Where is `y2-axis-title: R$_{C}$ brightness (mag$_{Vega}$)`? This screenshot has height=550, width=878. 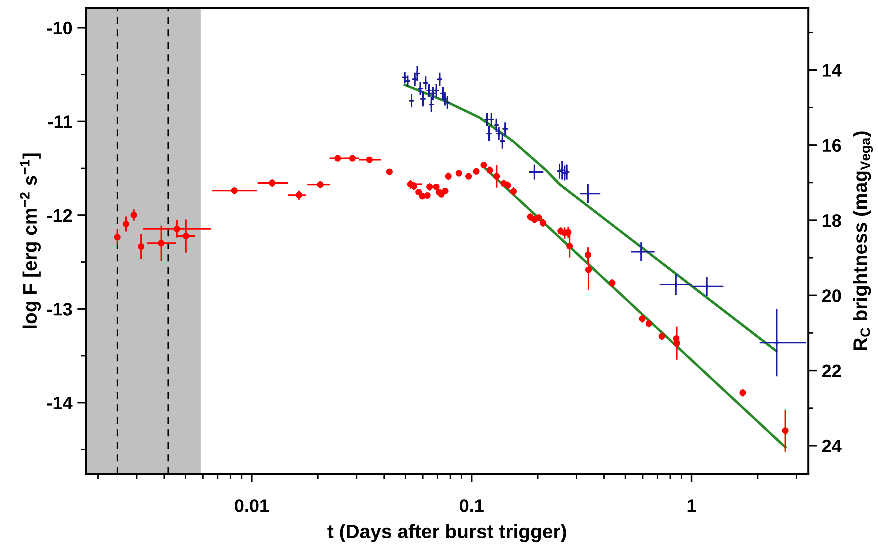
y2-axis-title: R$_{C}$ brightness (mag$_{Vega}$) is located at coordinates (863, 241).